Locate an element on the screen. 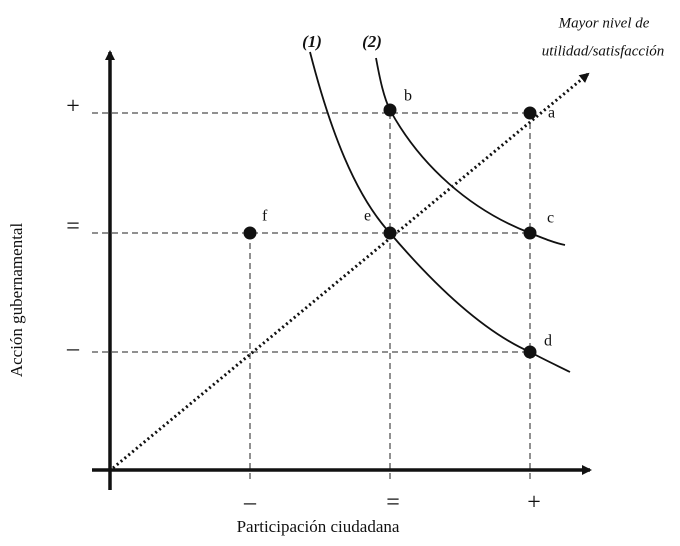  point-label: f is located at coordinates (265, 216).